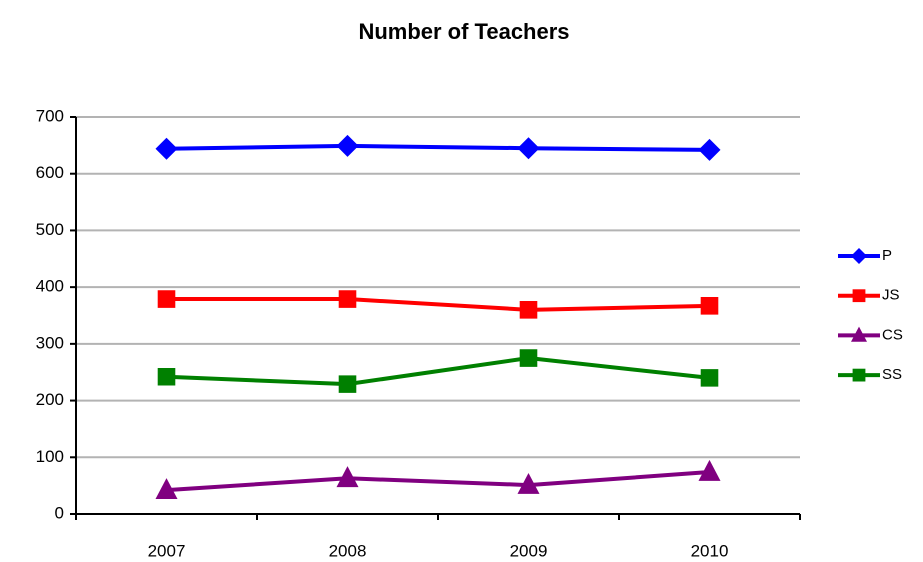  Describe the element at coordinates (50, 286) in the screenshot. I see `y-tick-label: 400` at that location.